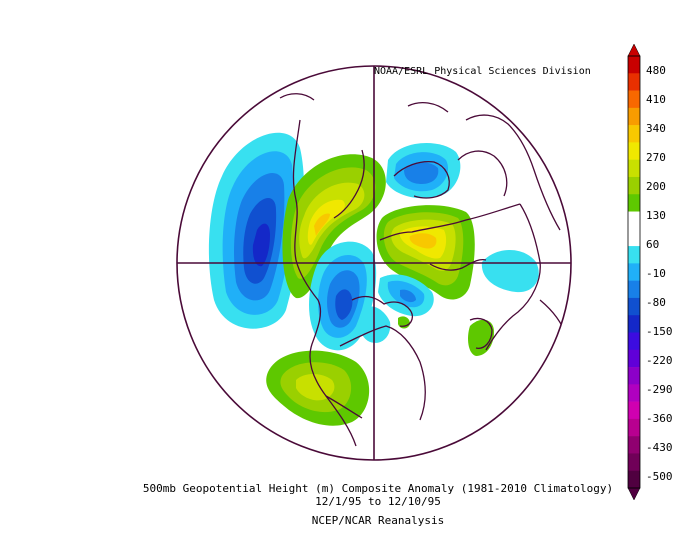  What do you see at coordinates (653, 244) in the screenshot?
I see `colorbar-label: 60` at bounding box center [653, 244].